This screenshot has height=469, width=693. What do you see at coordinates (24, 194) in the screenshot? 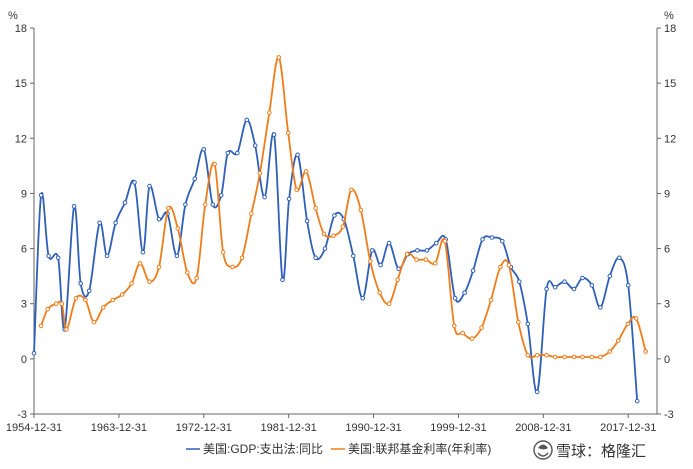
I see `y-tick-label-left: 9` at bounding box center [24, 194].